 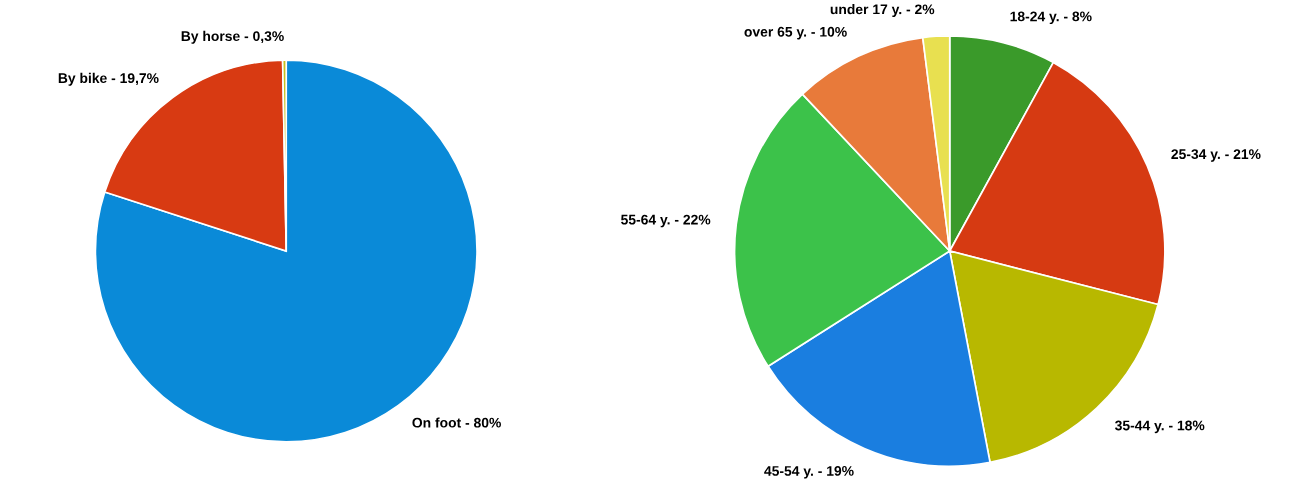 I want to click on slice-label: under 17 y. - 2%, so click(x=882, y=10).